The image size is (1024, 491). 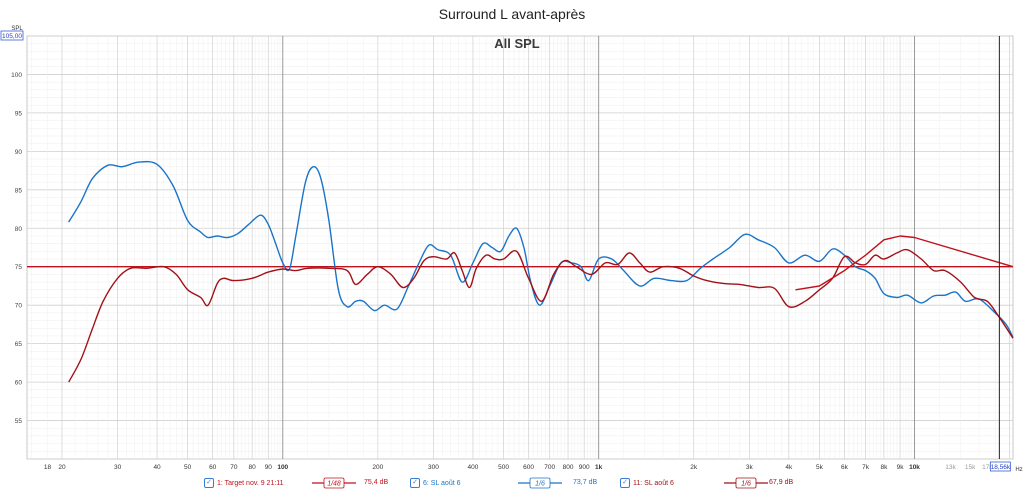 I want to click on x-tick-label: 17k, so click(x=987, y=467).